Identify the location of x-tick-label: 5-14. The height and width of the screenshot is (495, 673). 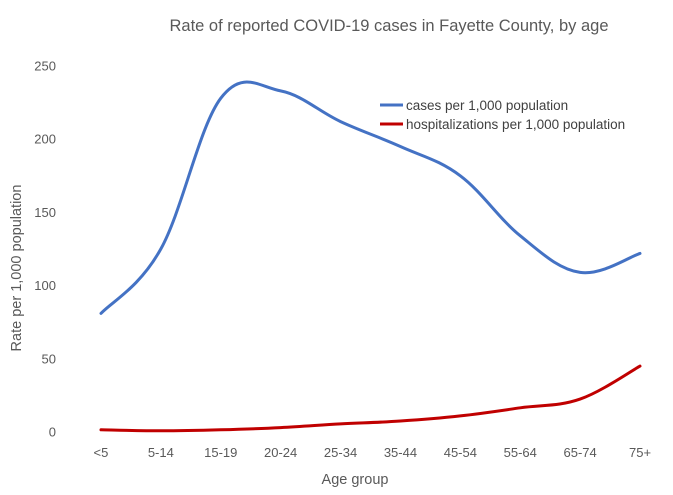
(161, 452).